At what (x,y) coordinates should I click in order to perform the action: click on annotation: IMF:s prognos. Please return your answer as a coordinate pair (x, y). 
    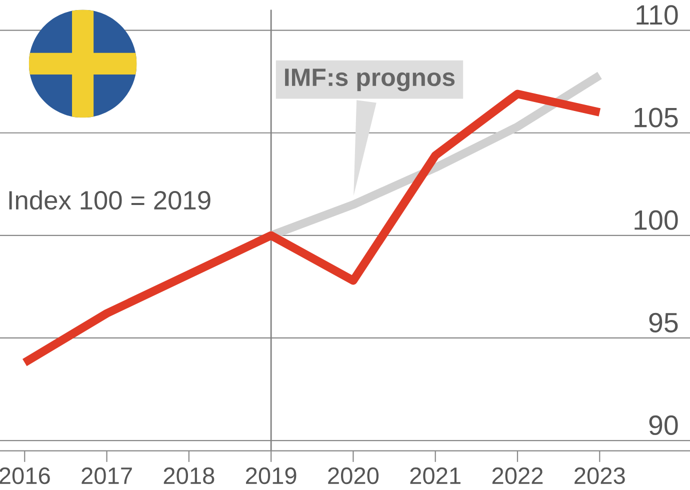
    Looking at the image, I should click on (370, 80).